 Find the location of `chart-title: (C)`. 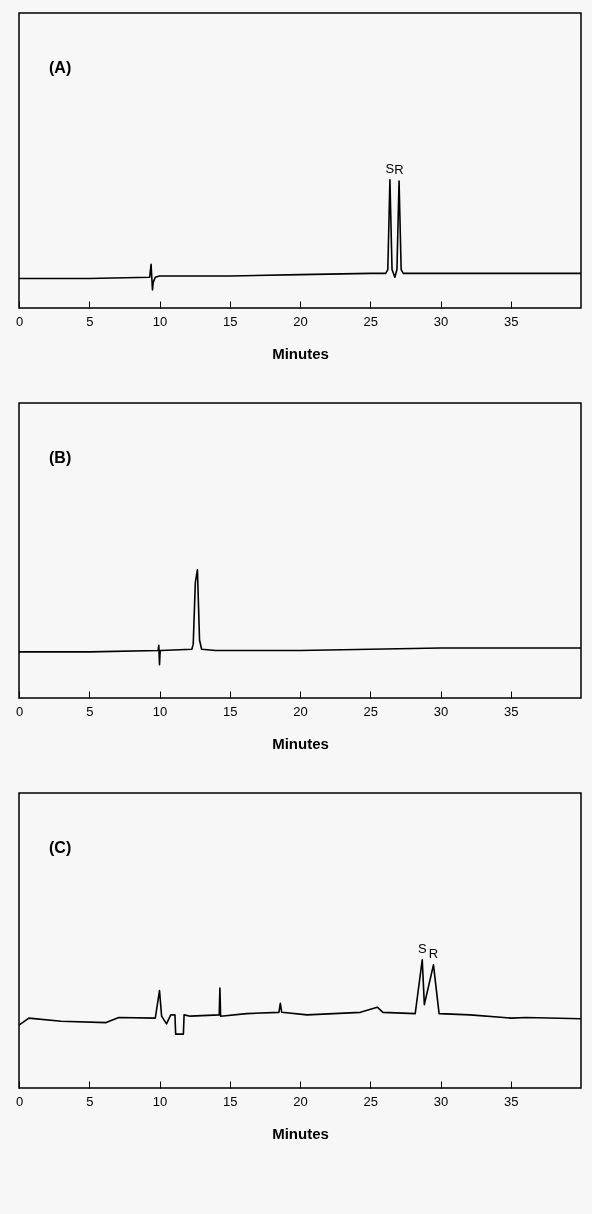

chart-title: (C) is located at coordinates (60, 847).